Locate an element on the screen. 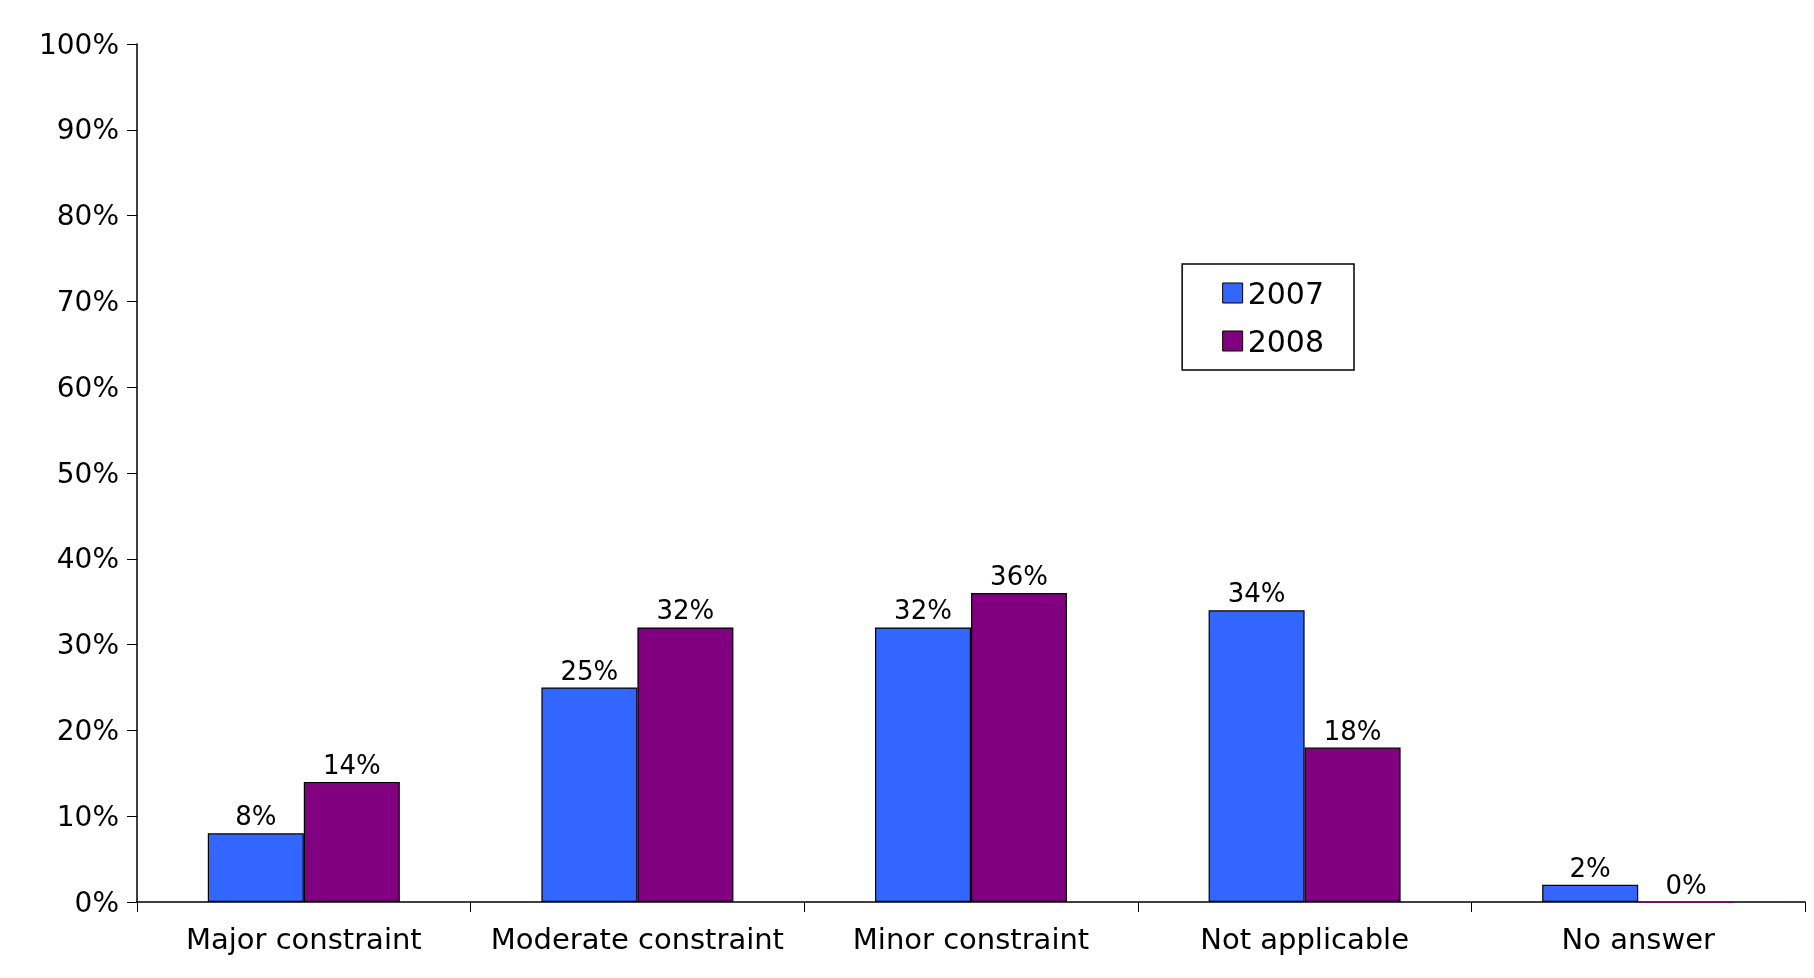 The height and width of the screenshot is (978, 1814). data-label: 0% is located at coordinates (1686, 884).